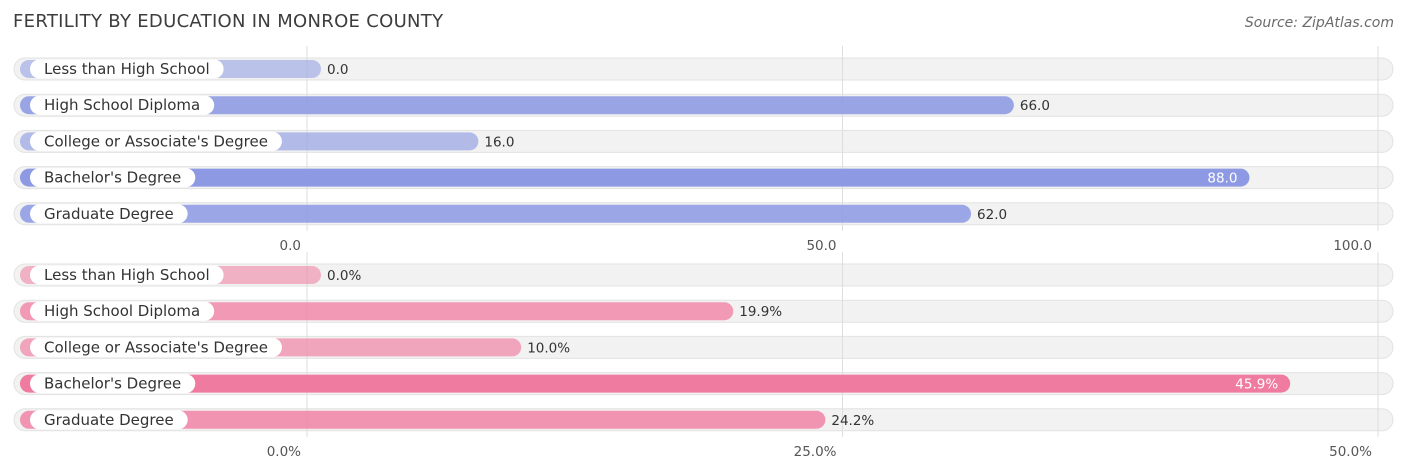  Describe the element at coordinates (548, 348) in the screenshot. I see `value-label: 10.0%` at that location.